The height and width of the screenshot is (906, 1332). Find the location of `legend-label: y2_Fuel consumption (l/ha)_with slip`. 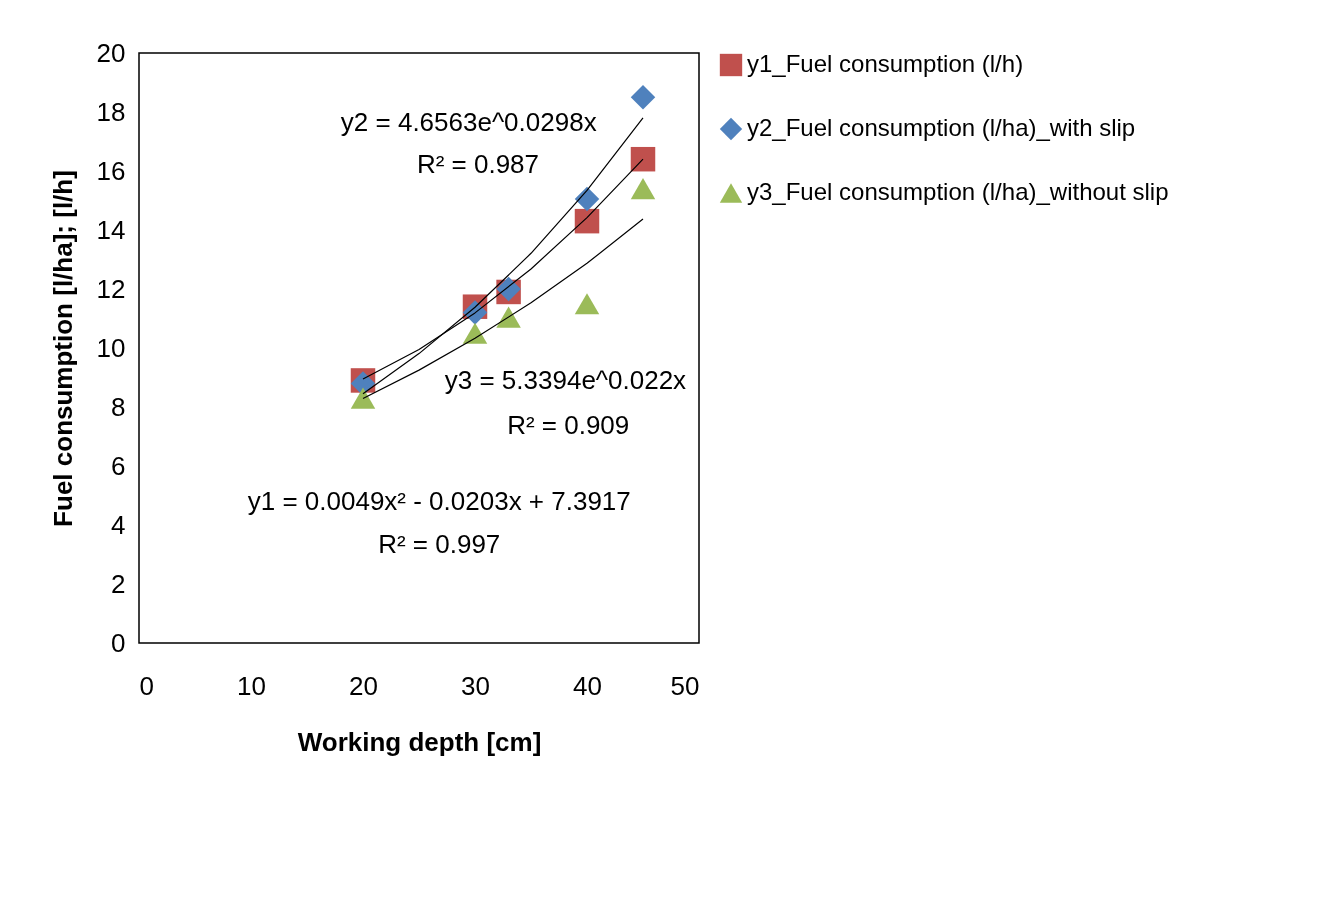

legend-label: y2_Fuel consumption (l/ha)_with slip is located at coordinates (941, 127).